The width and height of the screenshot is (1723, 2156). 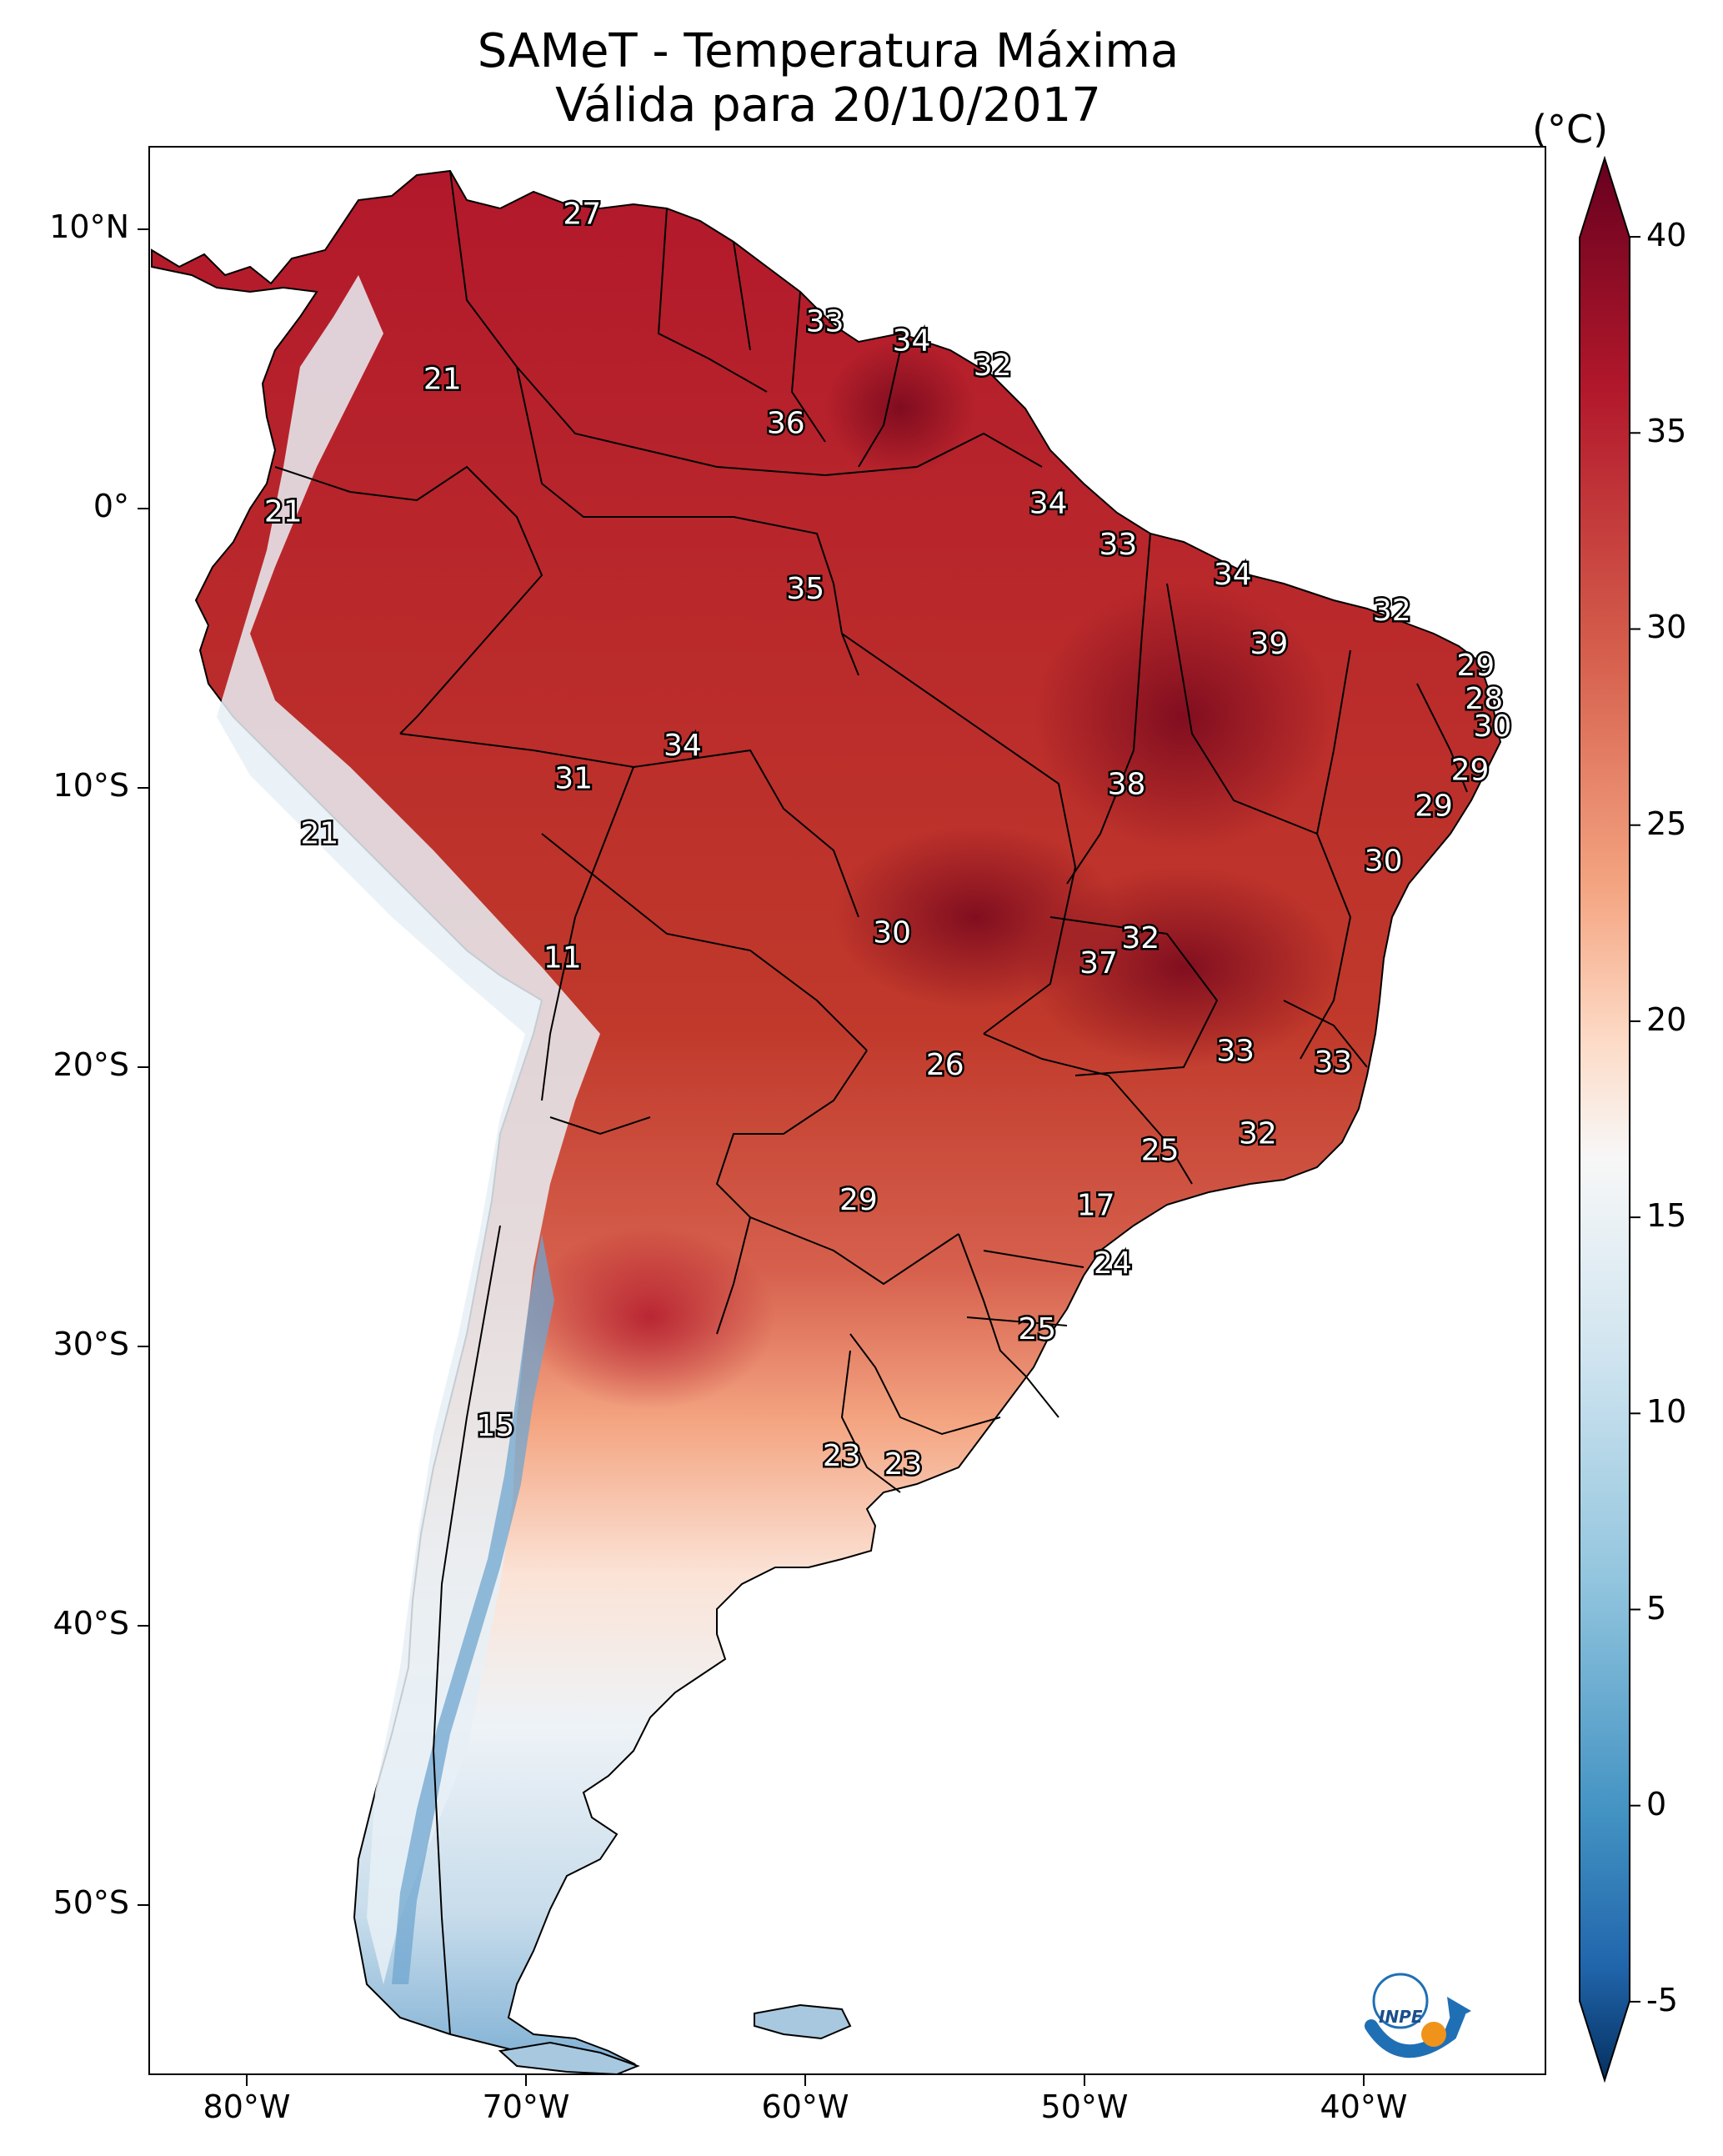 I want to click on lat-label-30s: 30°S, so click(x=91, y=1344).